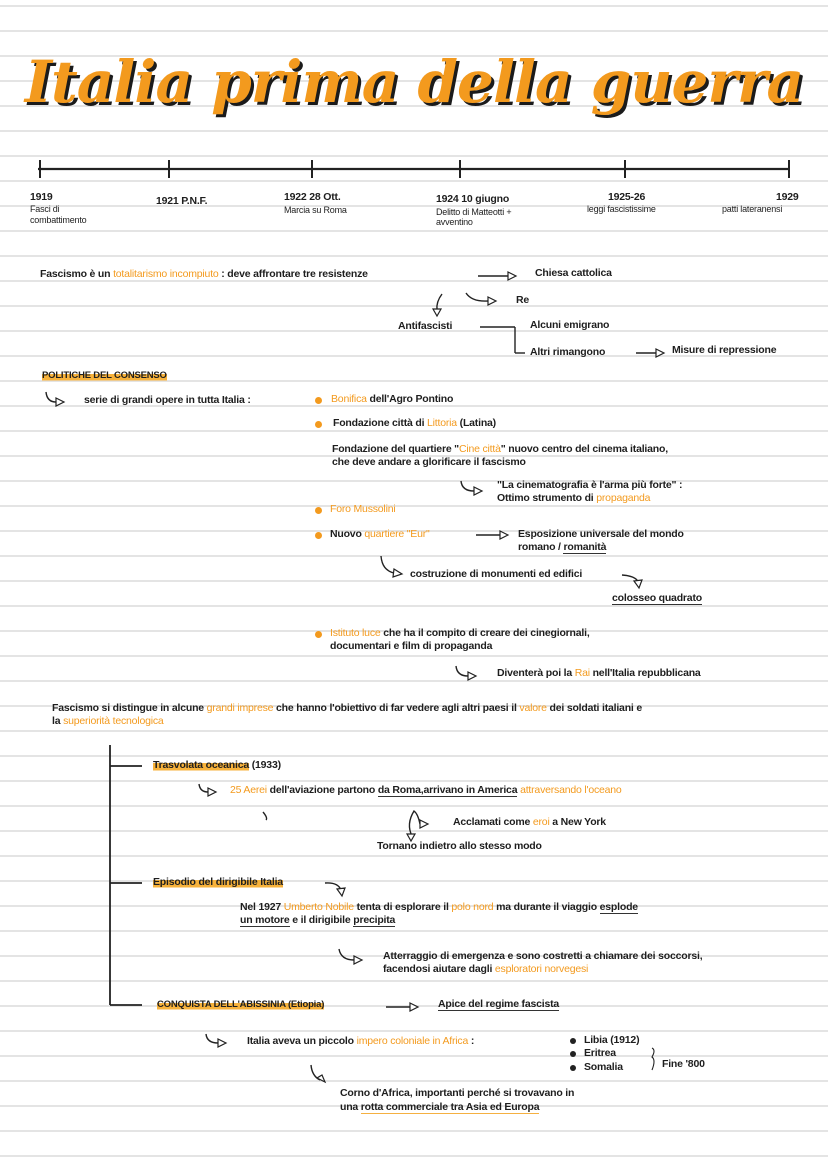  What do you see at coordinates (355, 633) in the screenshot?
I see `highlighted-keyword: Istituto luce` at bounding box center [355, 633].